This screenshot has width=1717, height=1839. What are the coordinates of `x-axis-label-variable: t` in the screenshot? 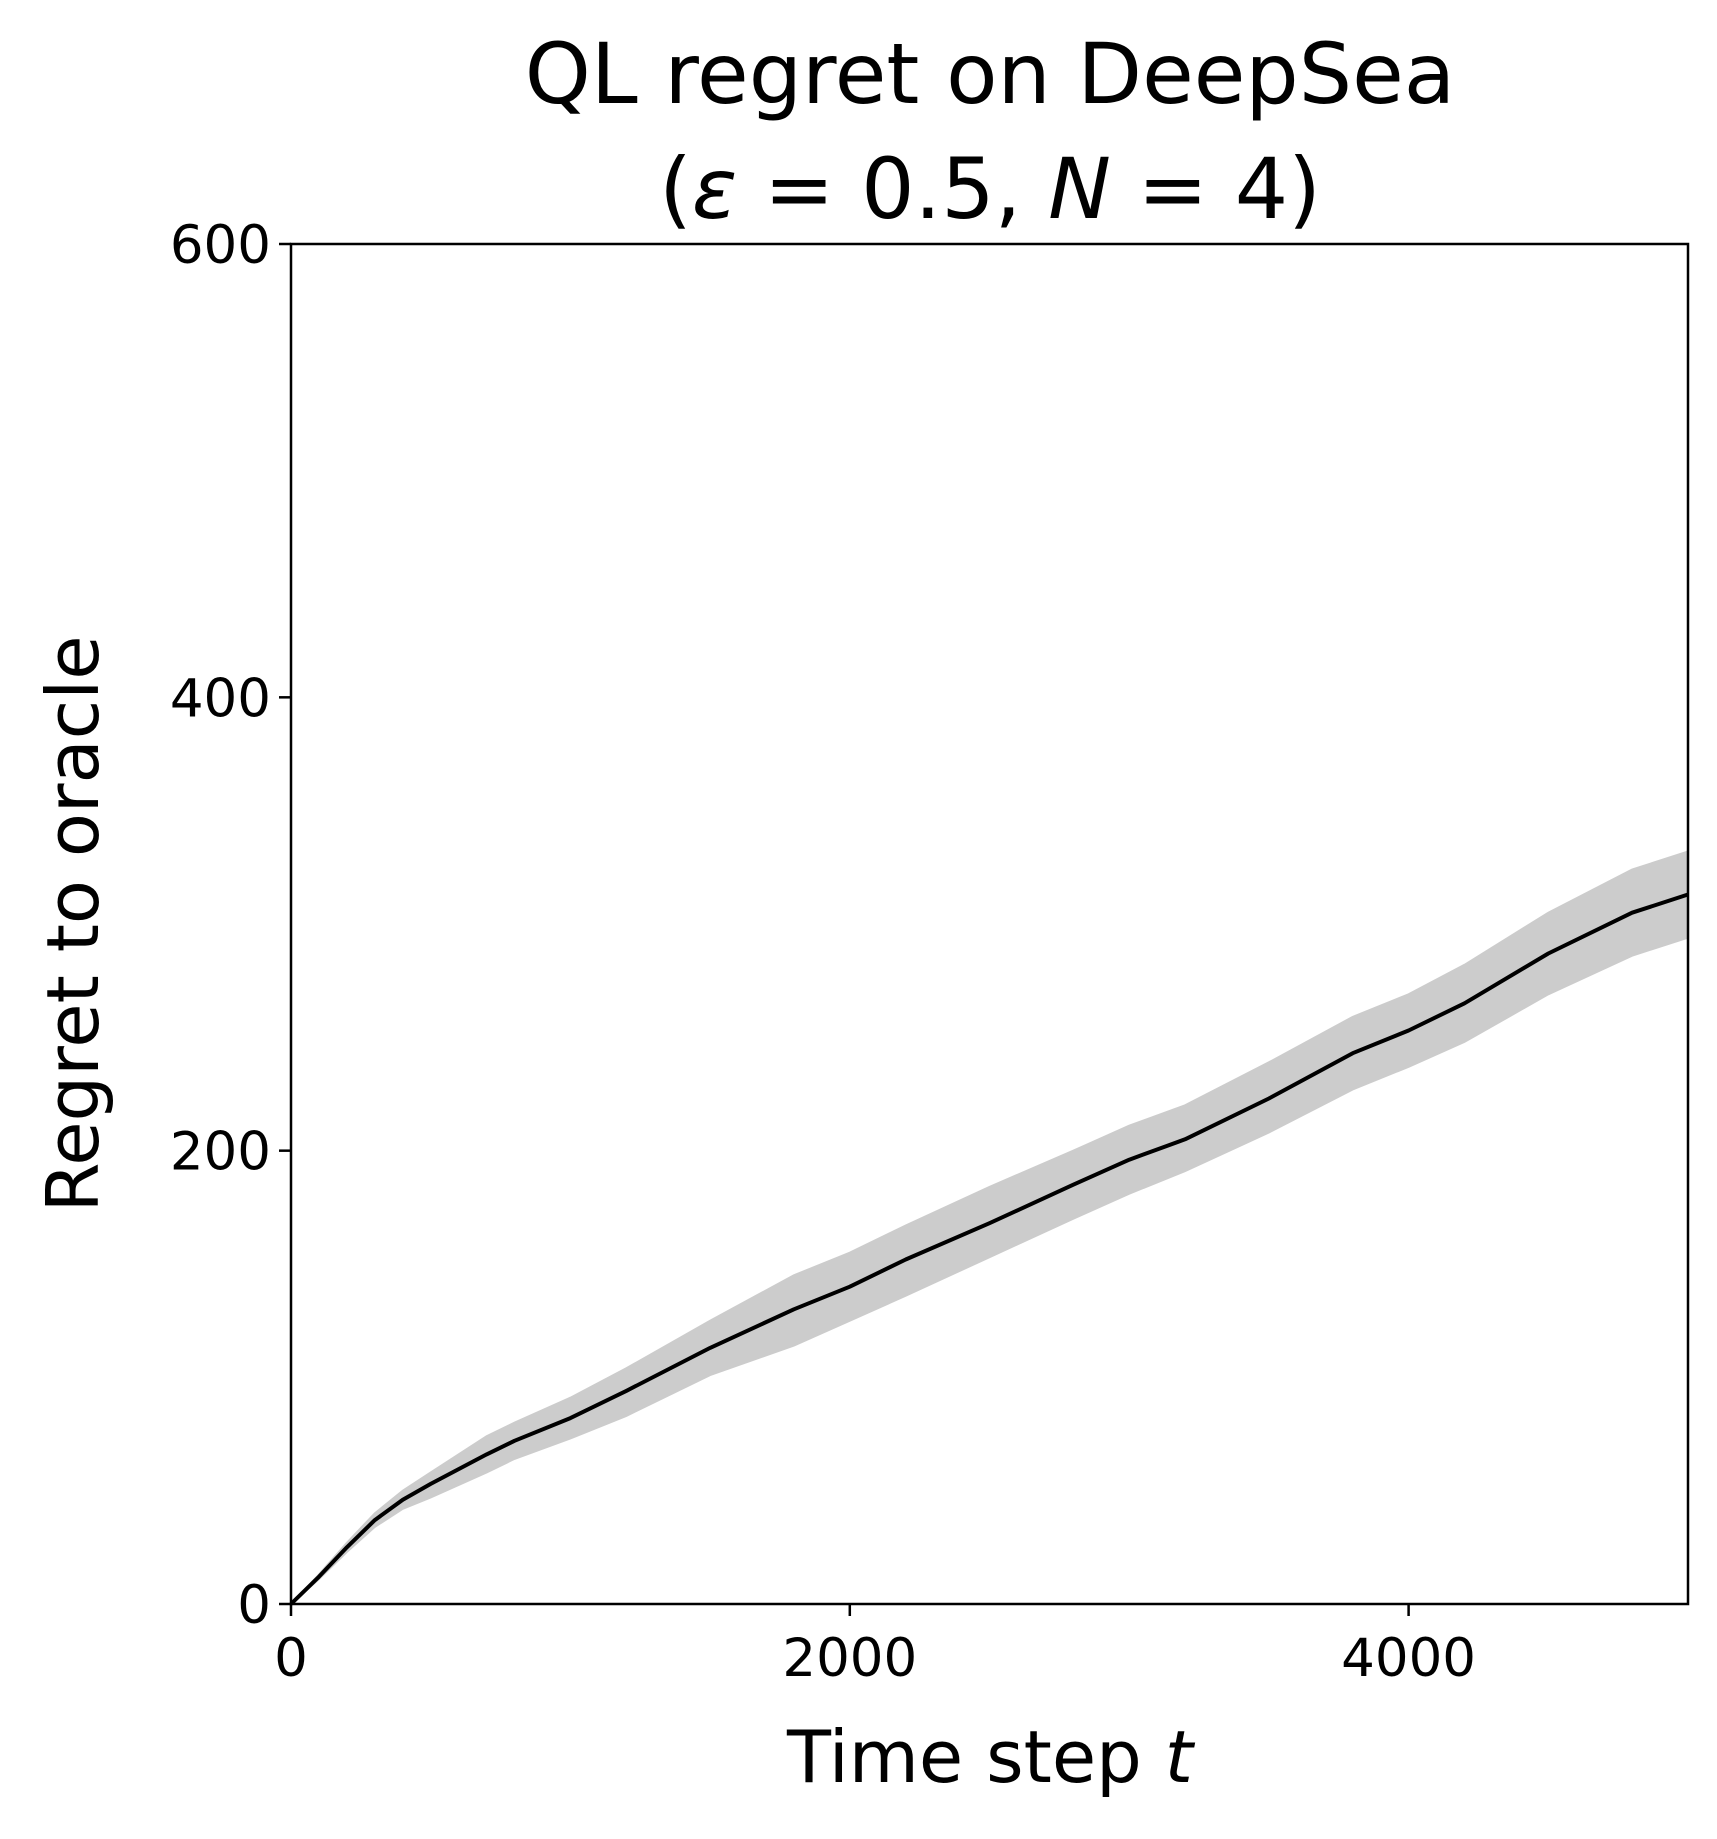 It's located at (1180, 1757).